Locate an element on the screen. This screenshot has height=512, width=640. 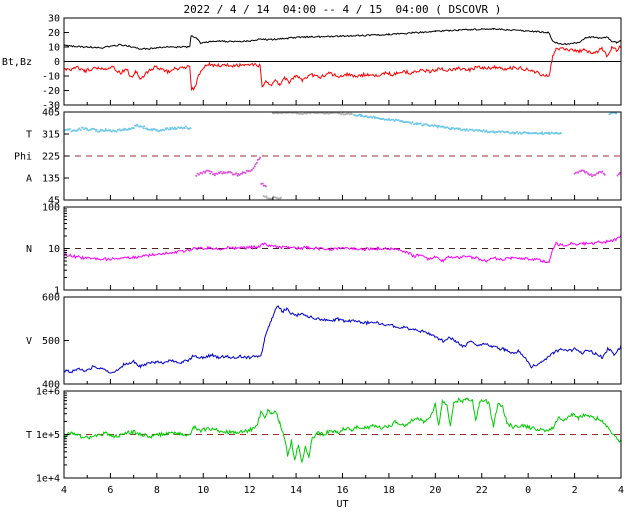
y-tick-label: 1e+4 is located at coordinates (48, 479).